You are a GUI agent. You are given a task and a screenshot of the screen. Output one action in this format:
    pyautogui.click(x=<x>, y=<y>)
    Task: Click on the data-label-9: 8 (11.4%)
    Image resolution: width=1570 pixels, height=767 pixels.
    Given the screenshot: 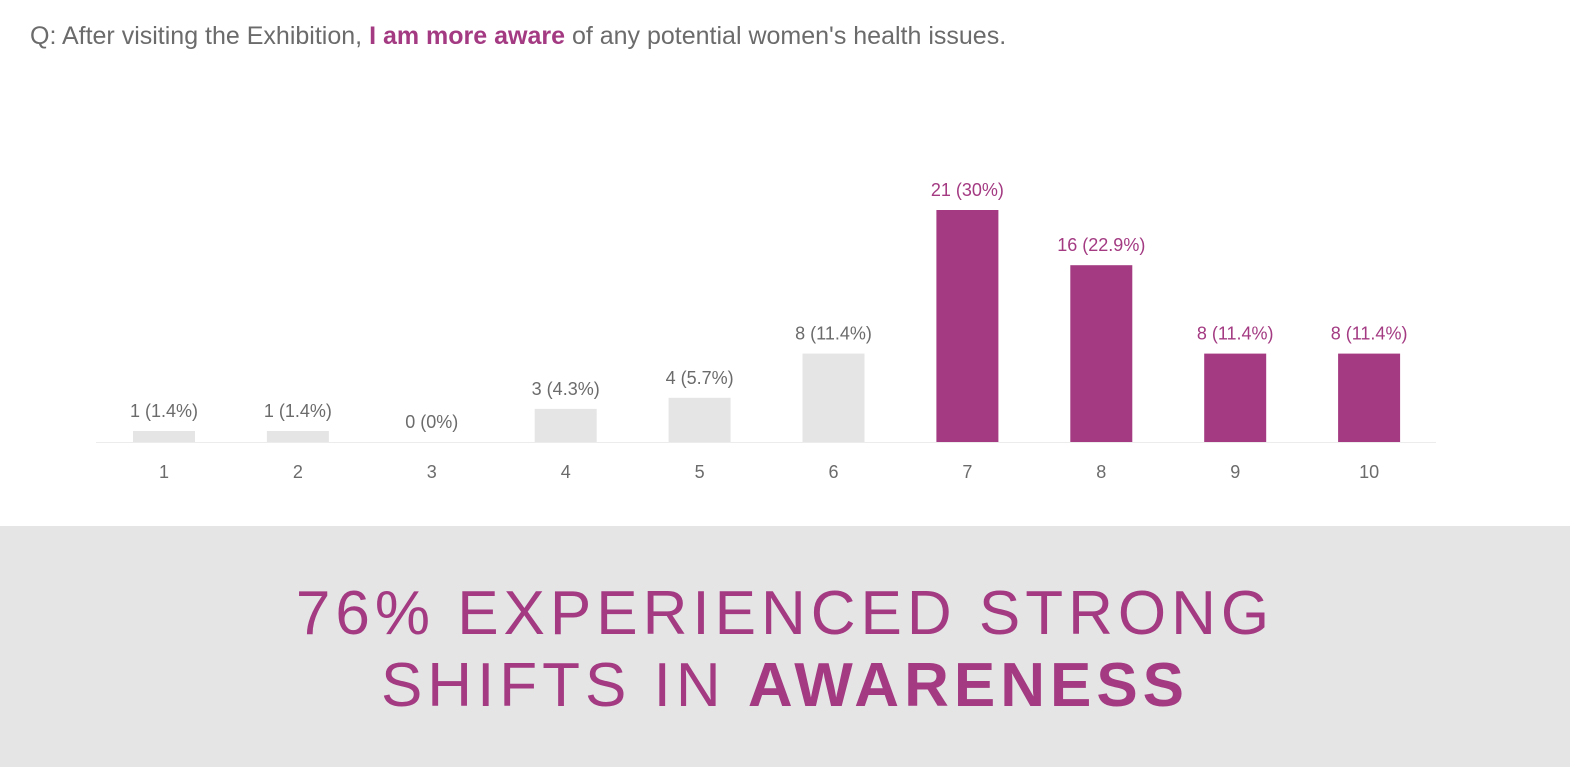 What is the action you would take?
    pyautogui.click(x=1235, y=334)
    